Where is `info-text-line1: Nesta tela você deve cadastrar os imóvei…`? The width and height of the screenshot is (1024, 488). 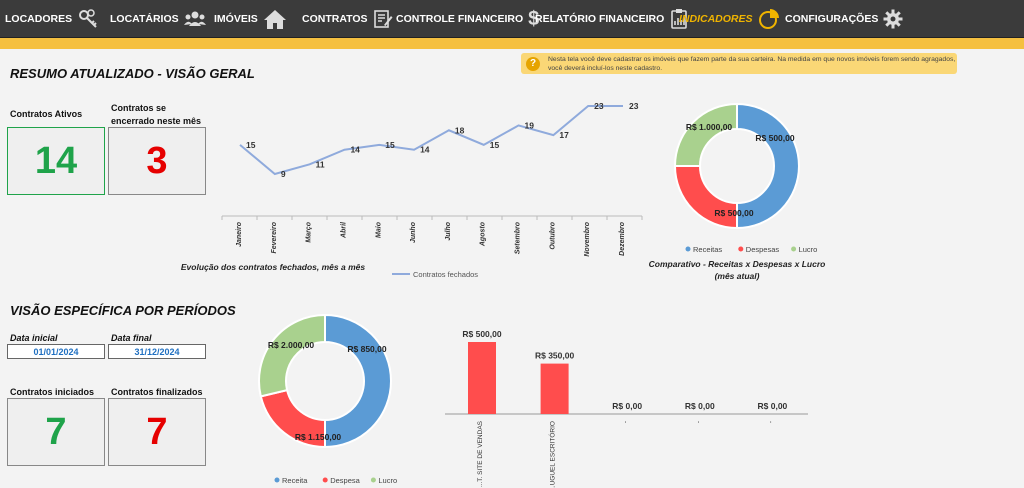
info-text-line1: Nesta tela você deve cadastrar os imóvei… is located at coordinates (752, 59).